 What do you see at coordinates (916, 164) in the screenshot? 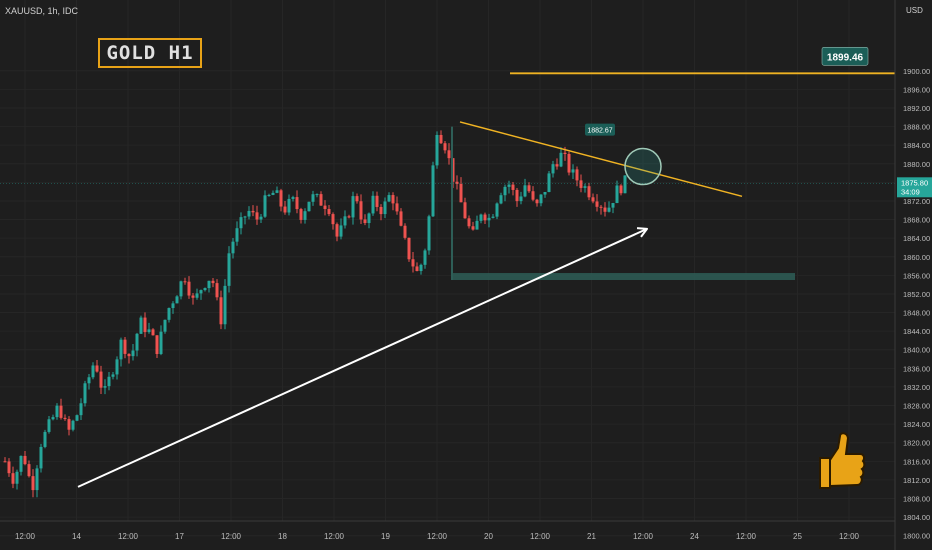
I see `y-tick-label: 1880.00` at bounding box center [916, 164].